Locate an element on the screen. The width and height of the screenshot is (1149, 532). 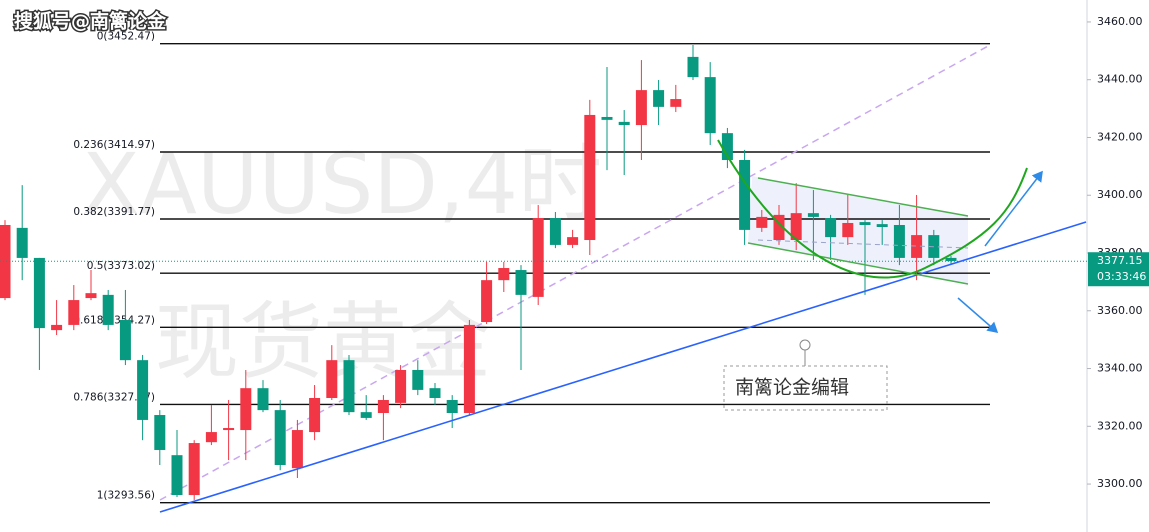
name-watermark: 现货黄金 is located at coordinates (323, 342).